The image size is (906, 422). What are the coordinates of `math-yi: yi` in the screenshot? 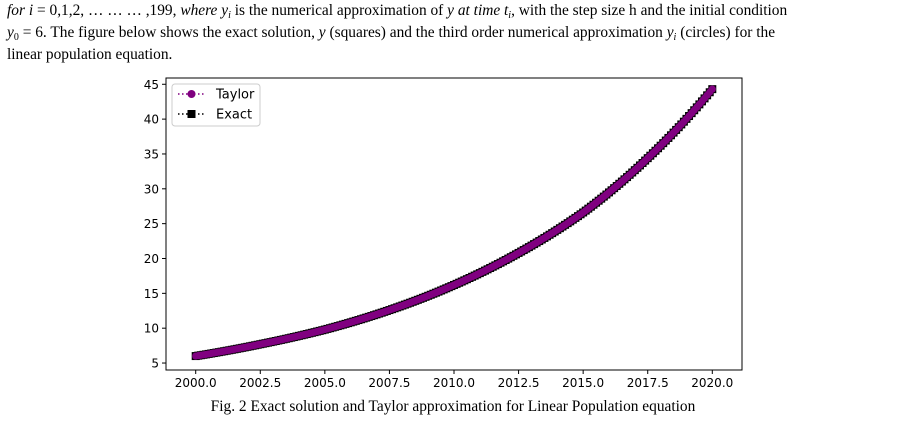 It's located at (226, 11).